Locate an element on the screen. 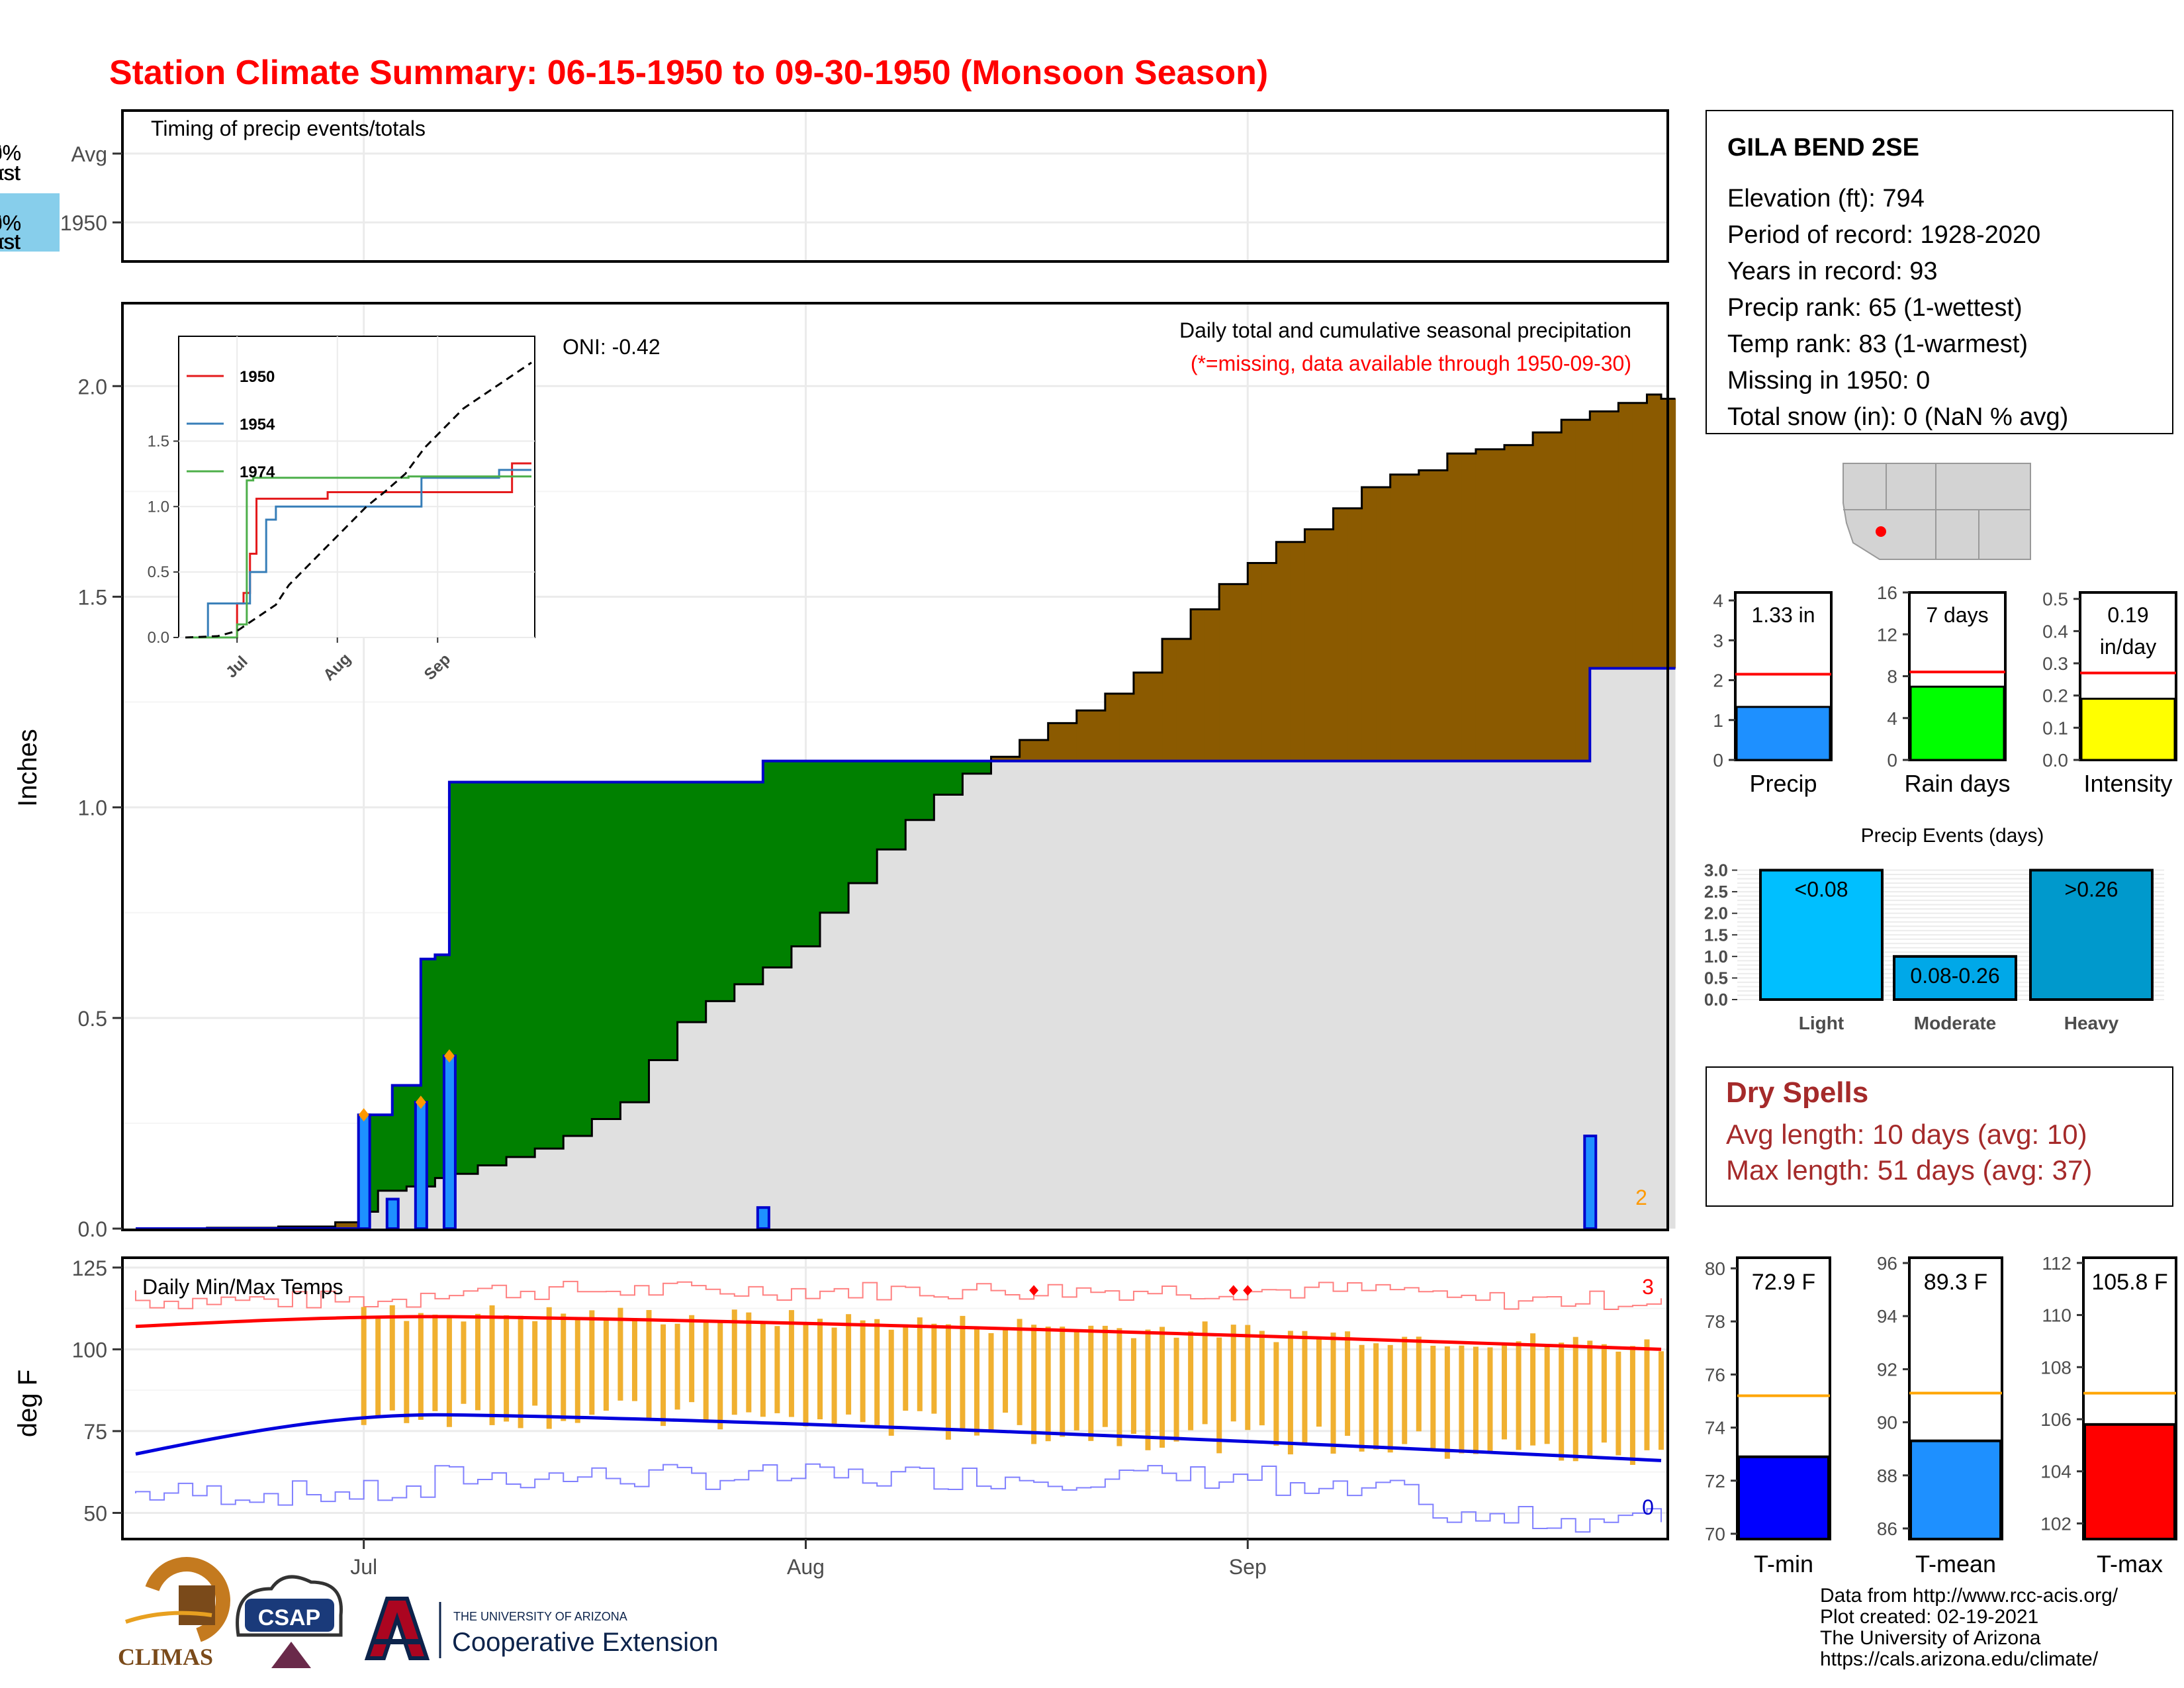 The image size is (2184, 1688). temp-bar-tick-label: 74 is located at coordinates (1715, 1428).